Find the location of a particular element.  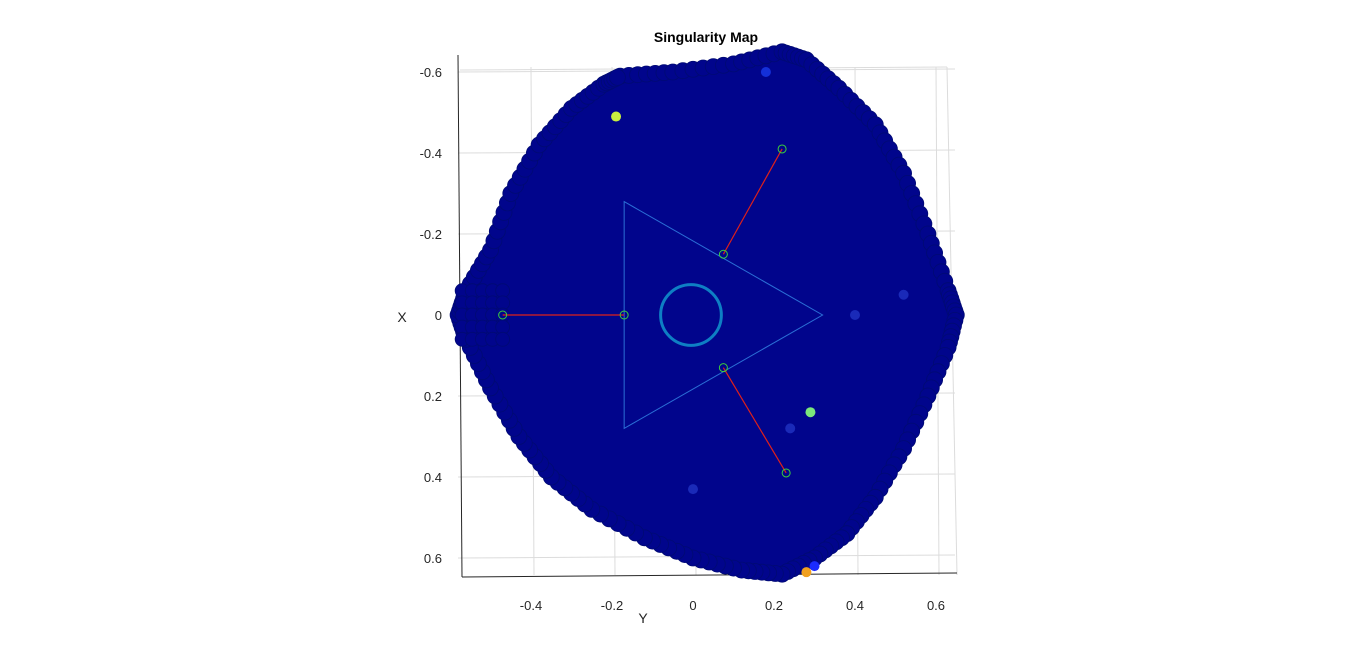

x-tick-label: -0.2 is located at coordinates (612, 605).